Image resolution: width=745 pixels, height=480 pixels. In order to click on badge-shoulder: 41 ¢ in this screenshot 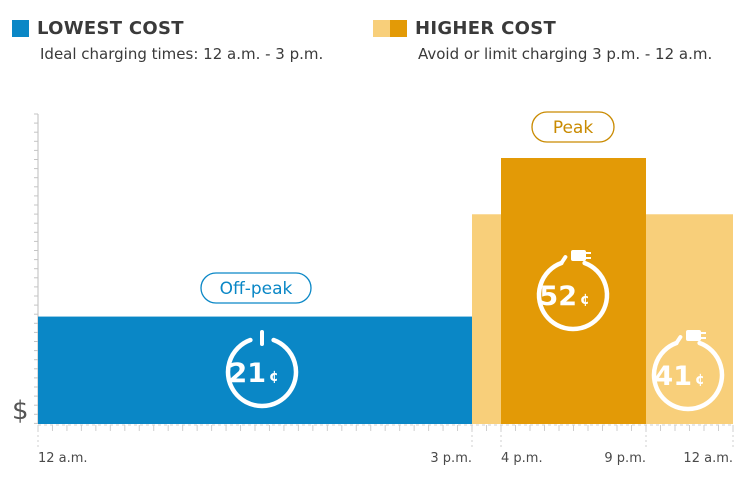, I will do `click(688, 371)`.